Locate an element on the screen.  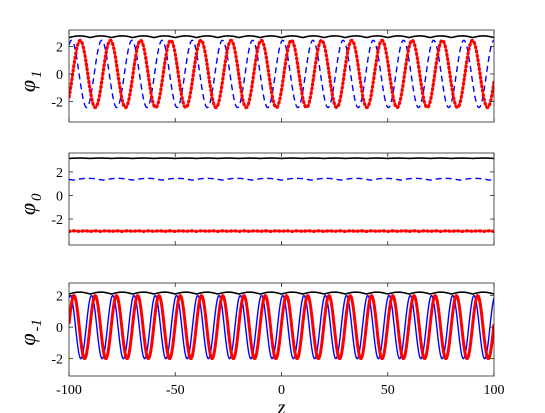
series-group-top is located at coordinates (281, 72).